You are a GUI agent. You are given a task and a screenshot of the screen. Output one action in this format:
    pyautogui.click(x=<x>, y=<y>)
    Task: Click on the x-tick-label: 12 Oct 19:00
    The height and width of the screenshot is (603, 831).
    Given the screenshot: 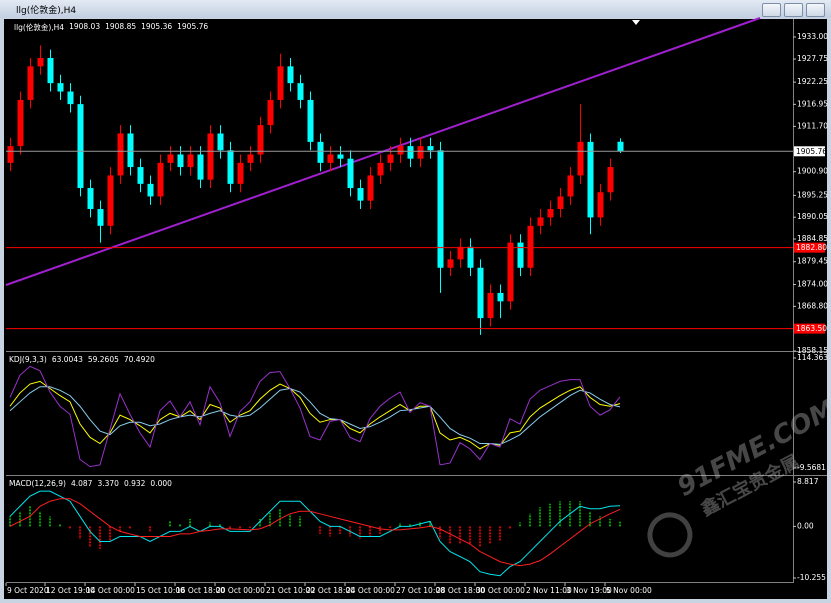 What is the action you would take?
    pyautogui.click(x=70, y=590)
    